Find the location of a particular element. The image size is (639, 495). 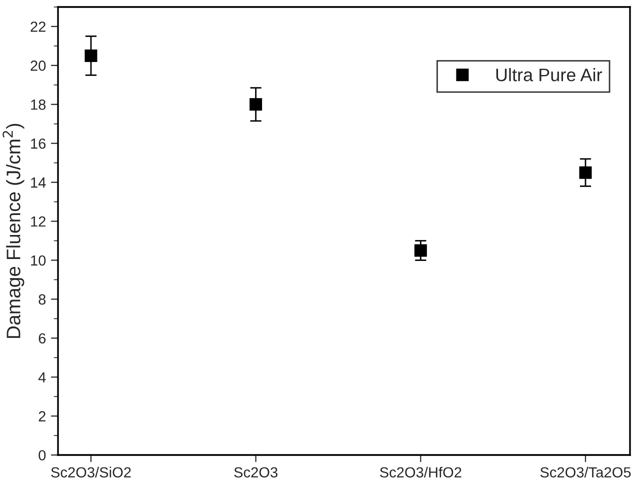

y-tick-label: 16 is located at coordinates (38, 143).